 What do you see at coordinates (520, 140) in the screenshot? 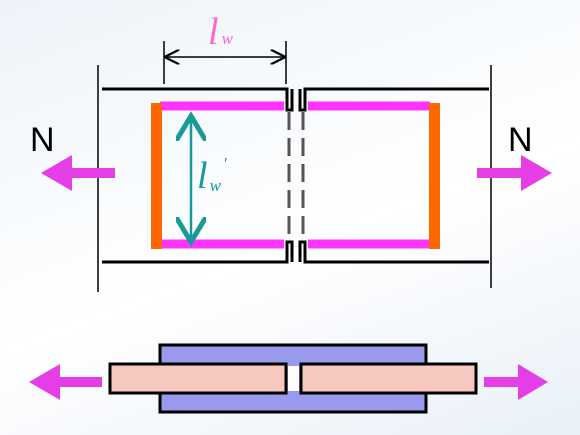
I see `label-force-right: N` at bounding box center [520, 140].